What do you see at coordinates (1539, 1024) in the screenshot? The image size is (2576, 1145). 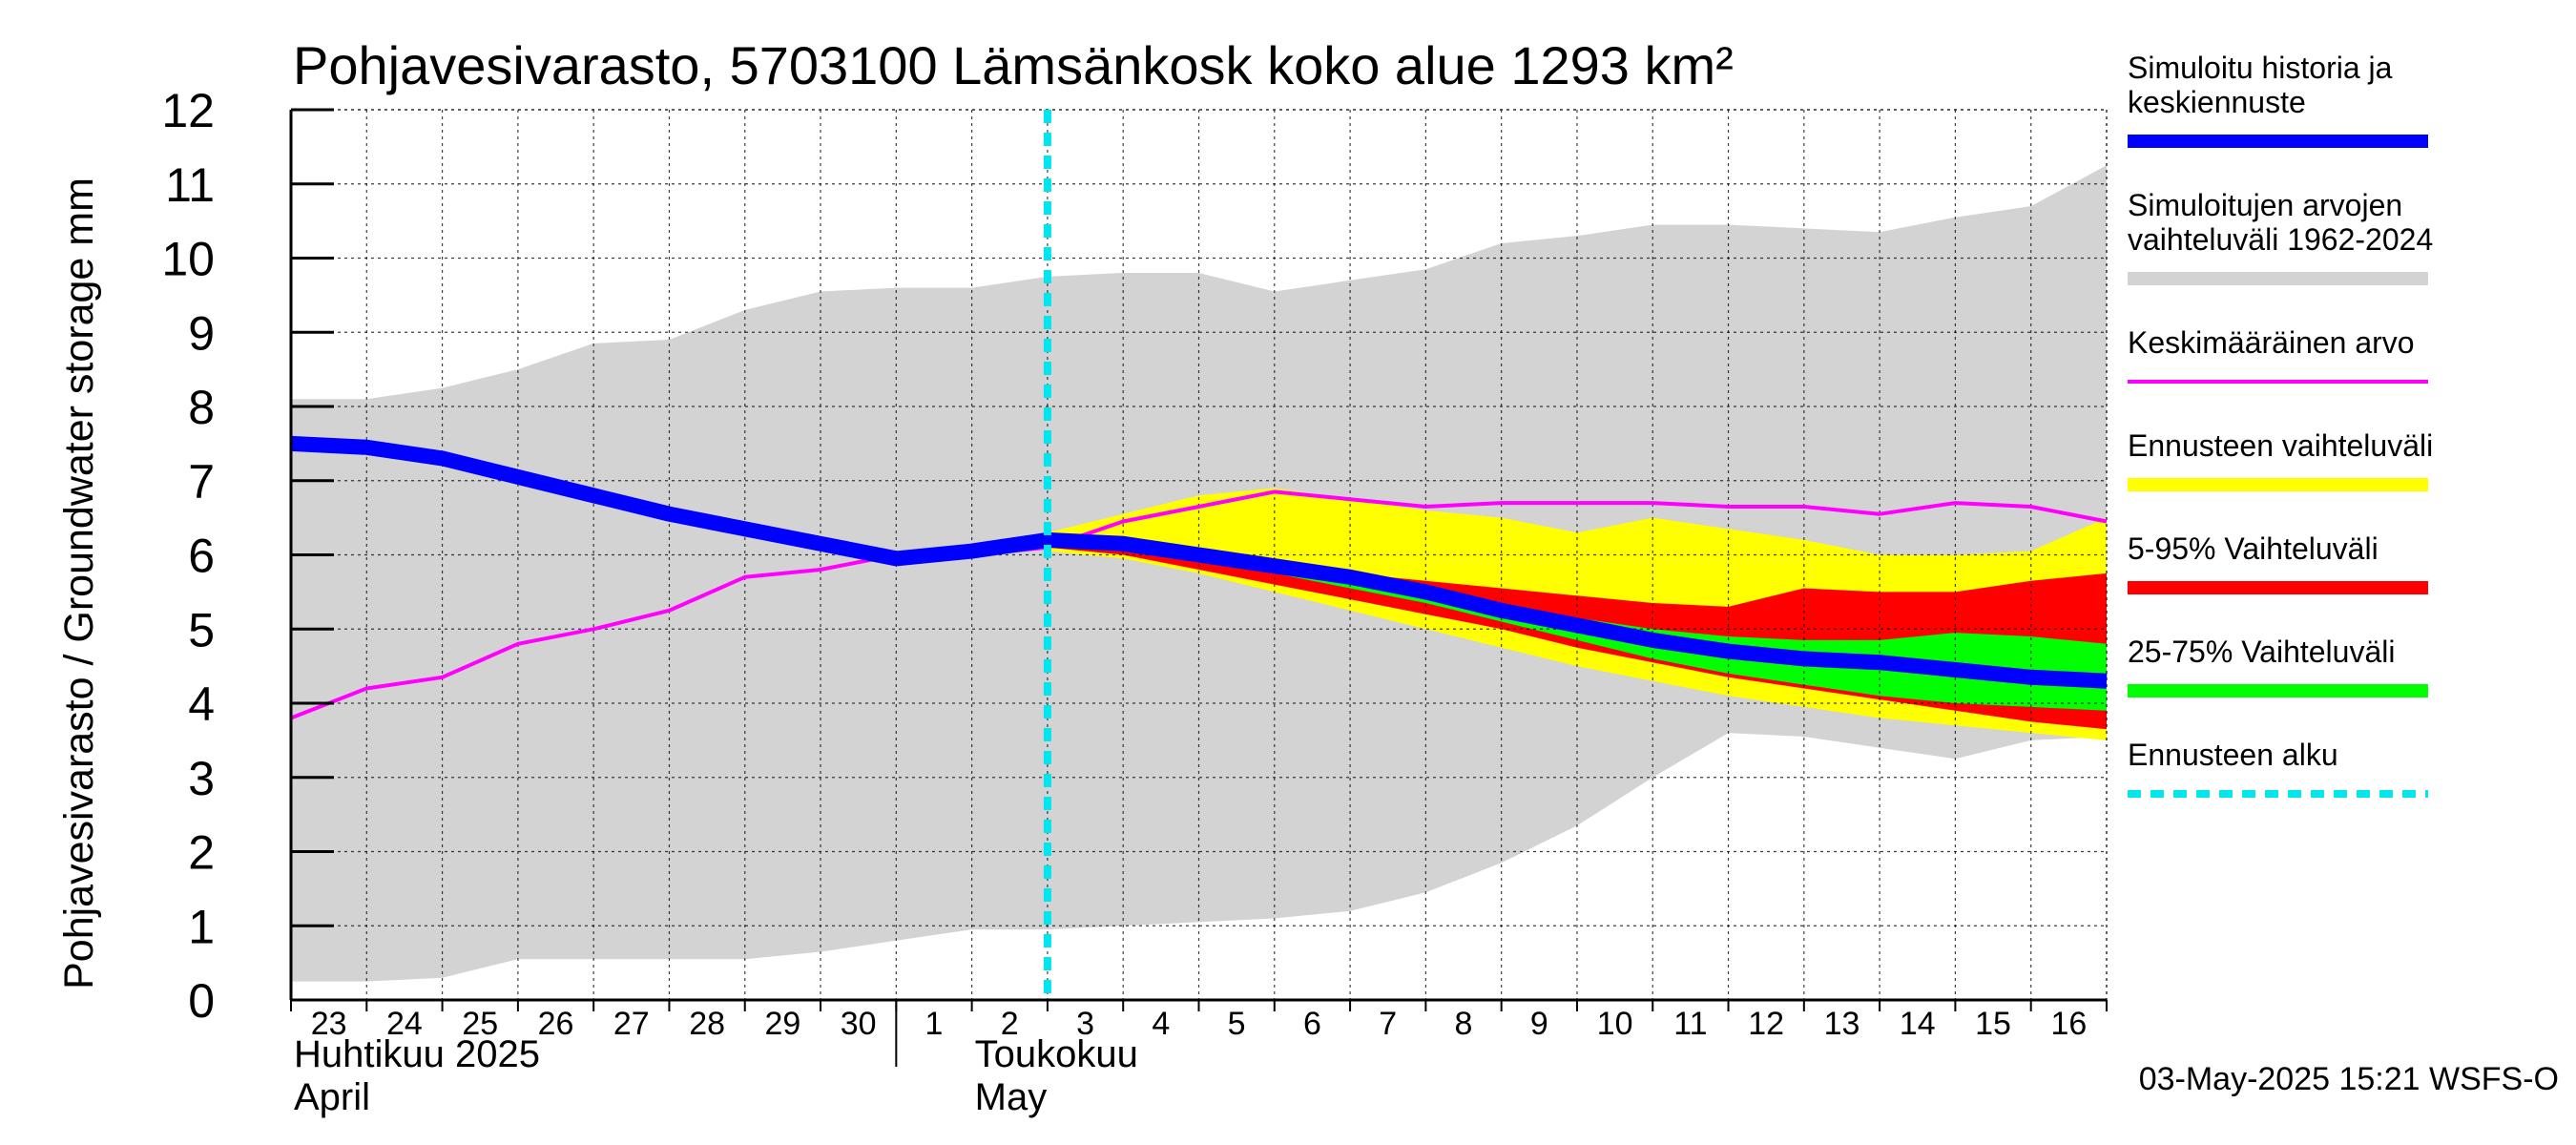 I see `x-tick-label: 9` at bounding box center [1539, 1024].